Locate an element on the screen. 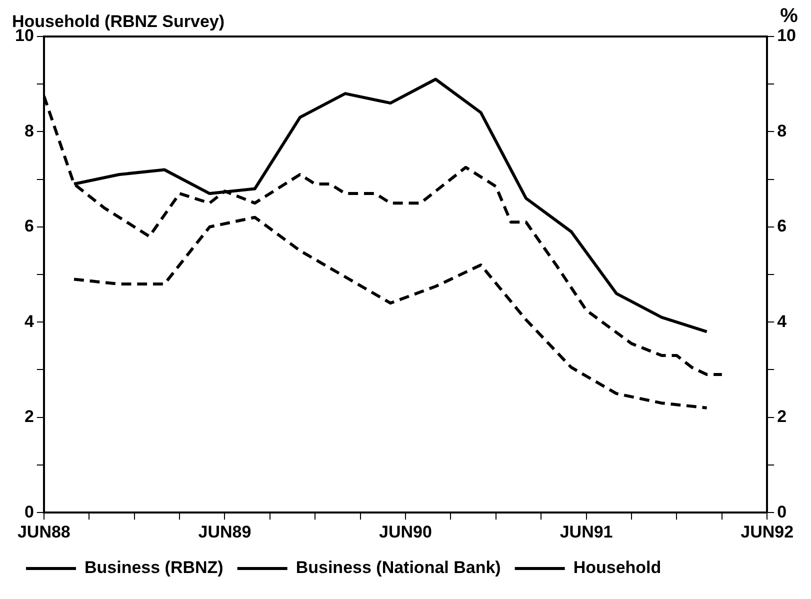 This screenshot has height=599, width=811. y2-axis-title: % is located at coordinates (789, 15).